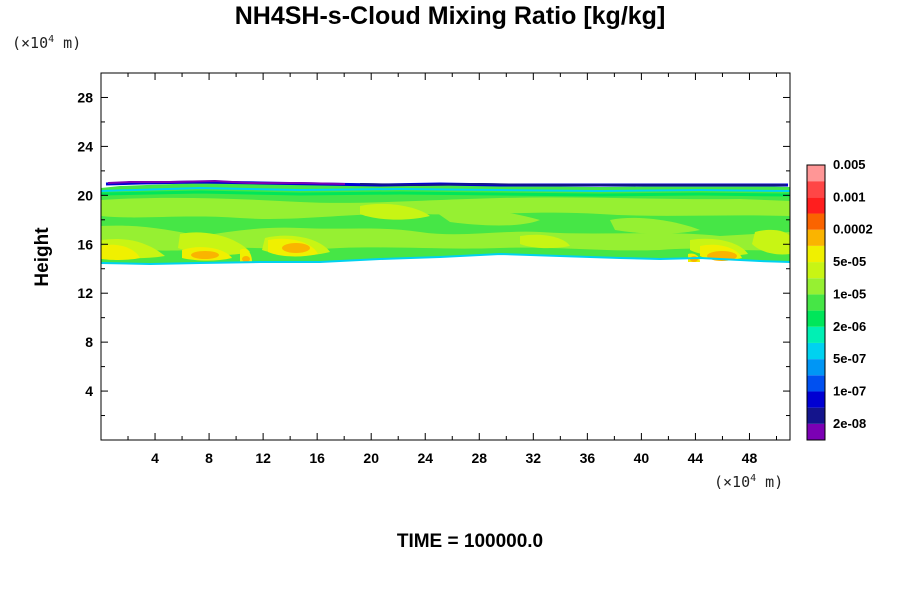 This screenshot has width=900, height=600. What do you see at coordinates (470, 541) in the screenshot?
I see `time-label: TIME = 100000.0` at bounding box center [470, 541].